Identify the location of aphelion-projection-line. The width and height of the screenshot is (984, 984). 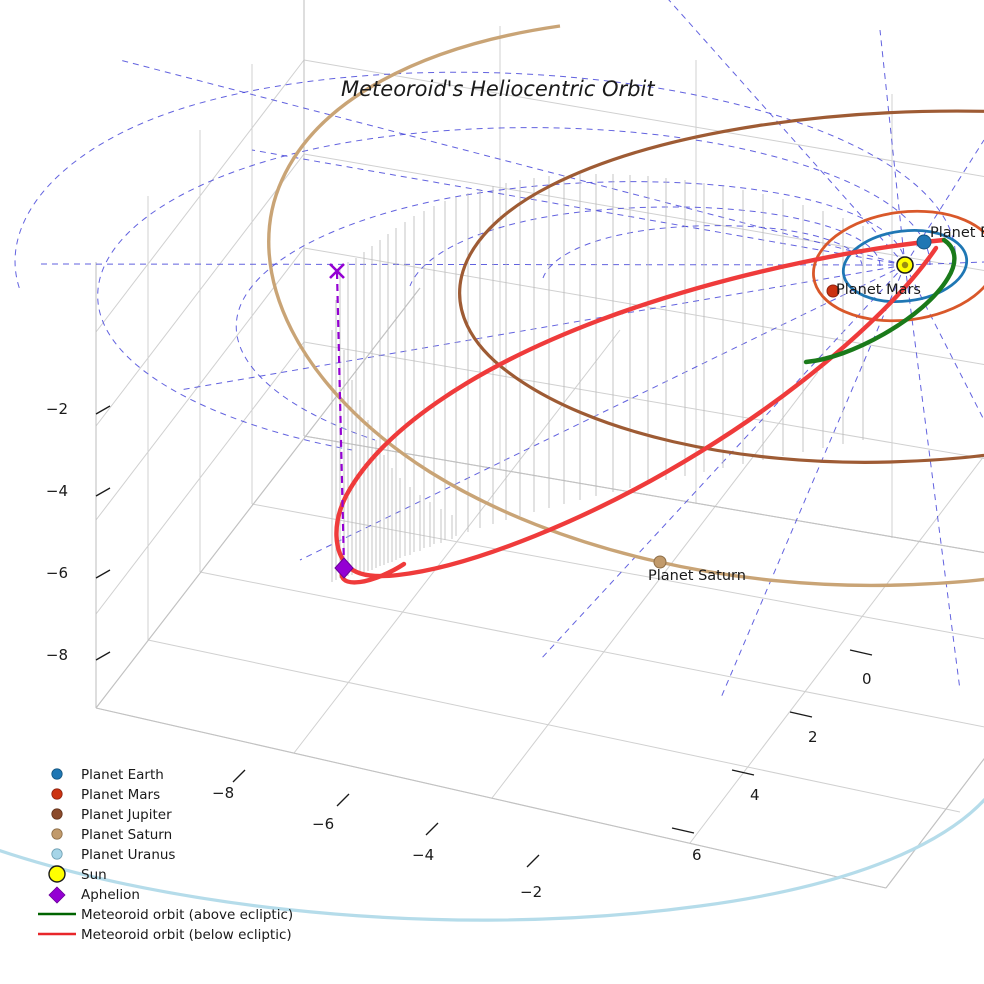
(340, 419).